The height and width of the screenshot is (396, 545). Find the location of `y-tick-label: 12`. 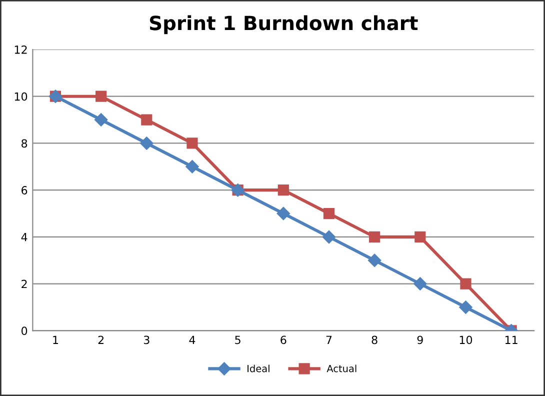

y-tick-label: 12 is located at coordinates (20, 49).